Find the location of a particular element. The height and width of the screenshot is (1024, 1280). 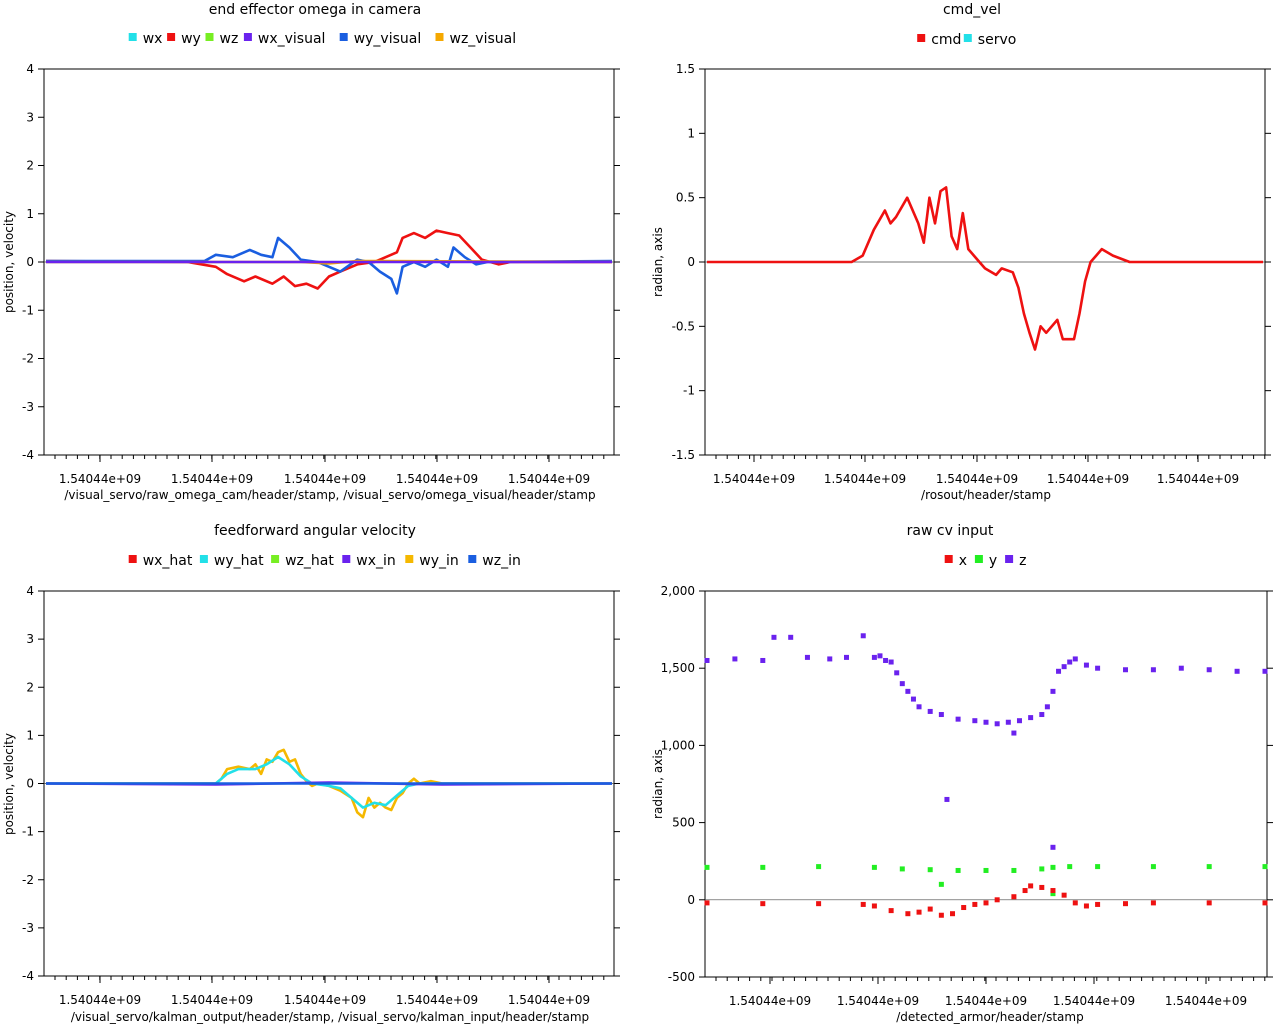

legend-swatch-wz_hat is located at coordinates (275, 559).